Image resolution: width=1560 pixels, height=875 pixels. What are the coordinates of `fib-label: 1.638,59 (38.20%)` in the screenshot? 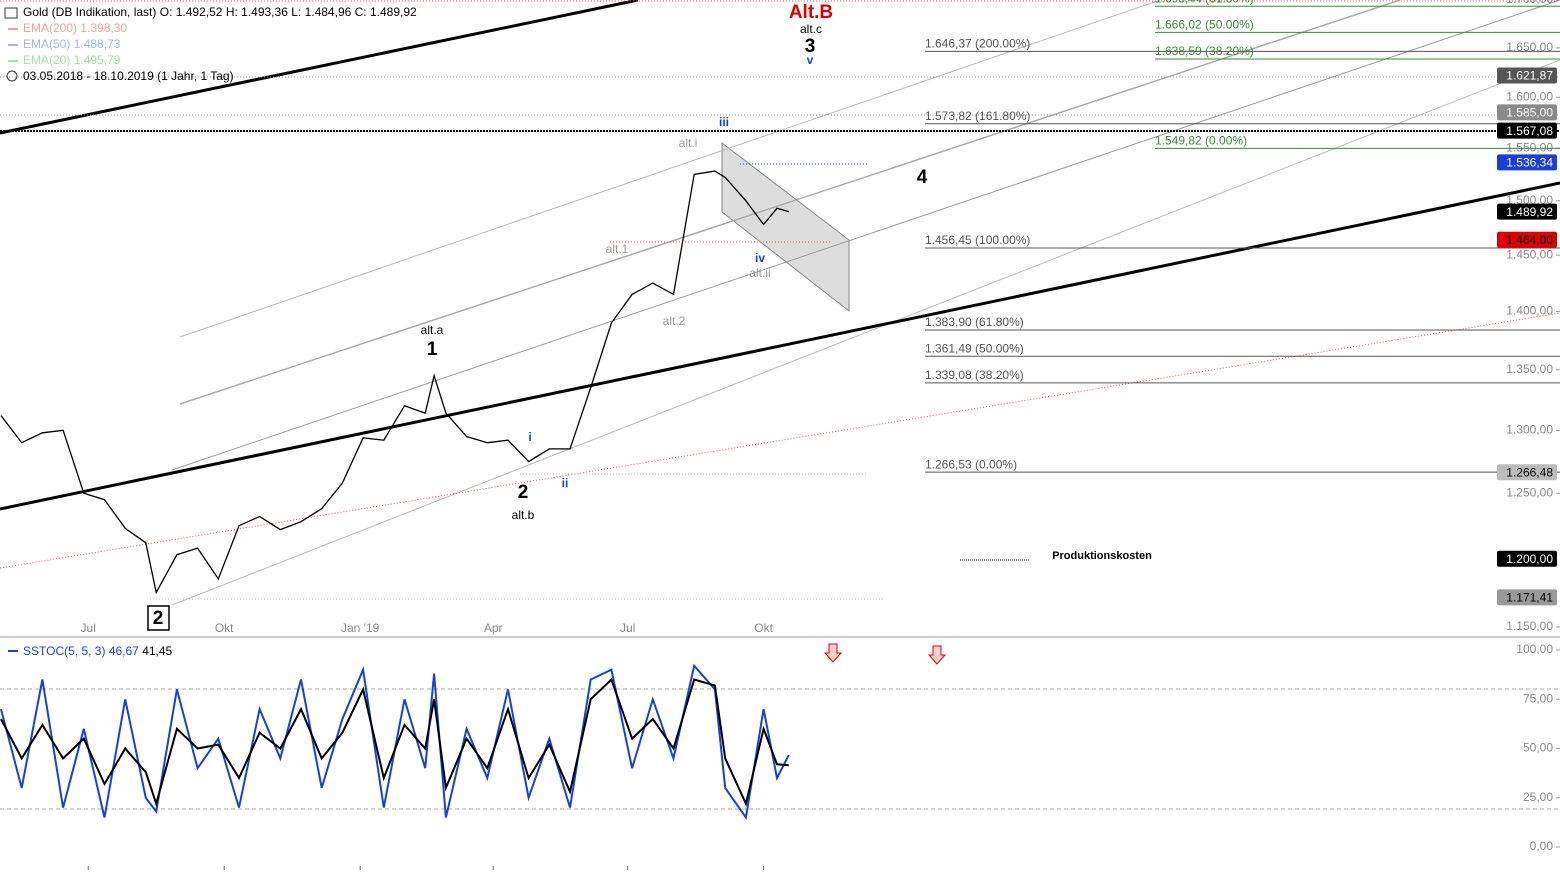 It's located at (1204, 51).